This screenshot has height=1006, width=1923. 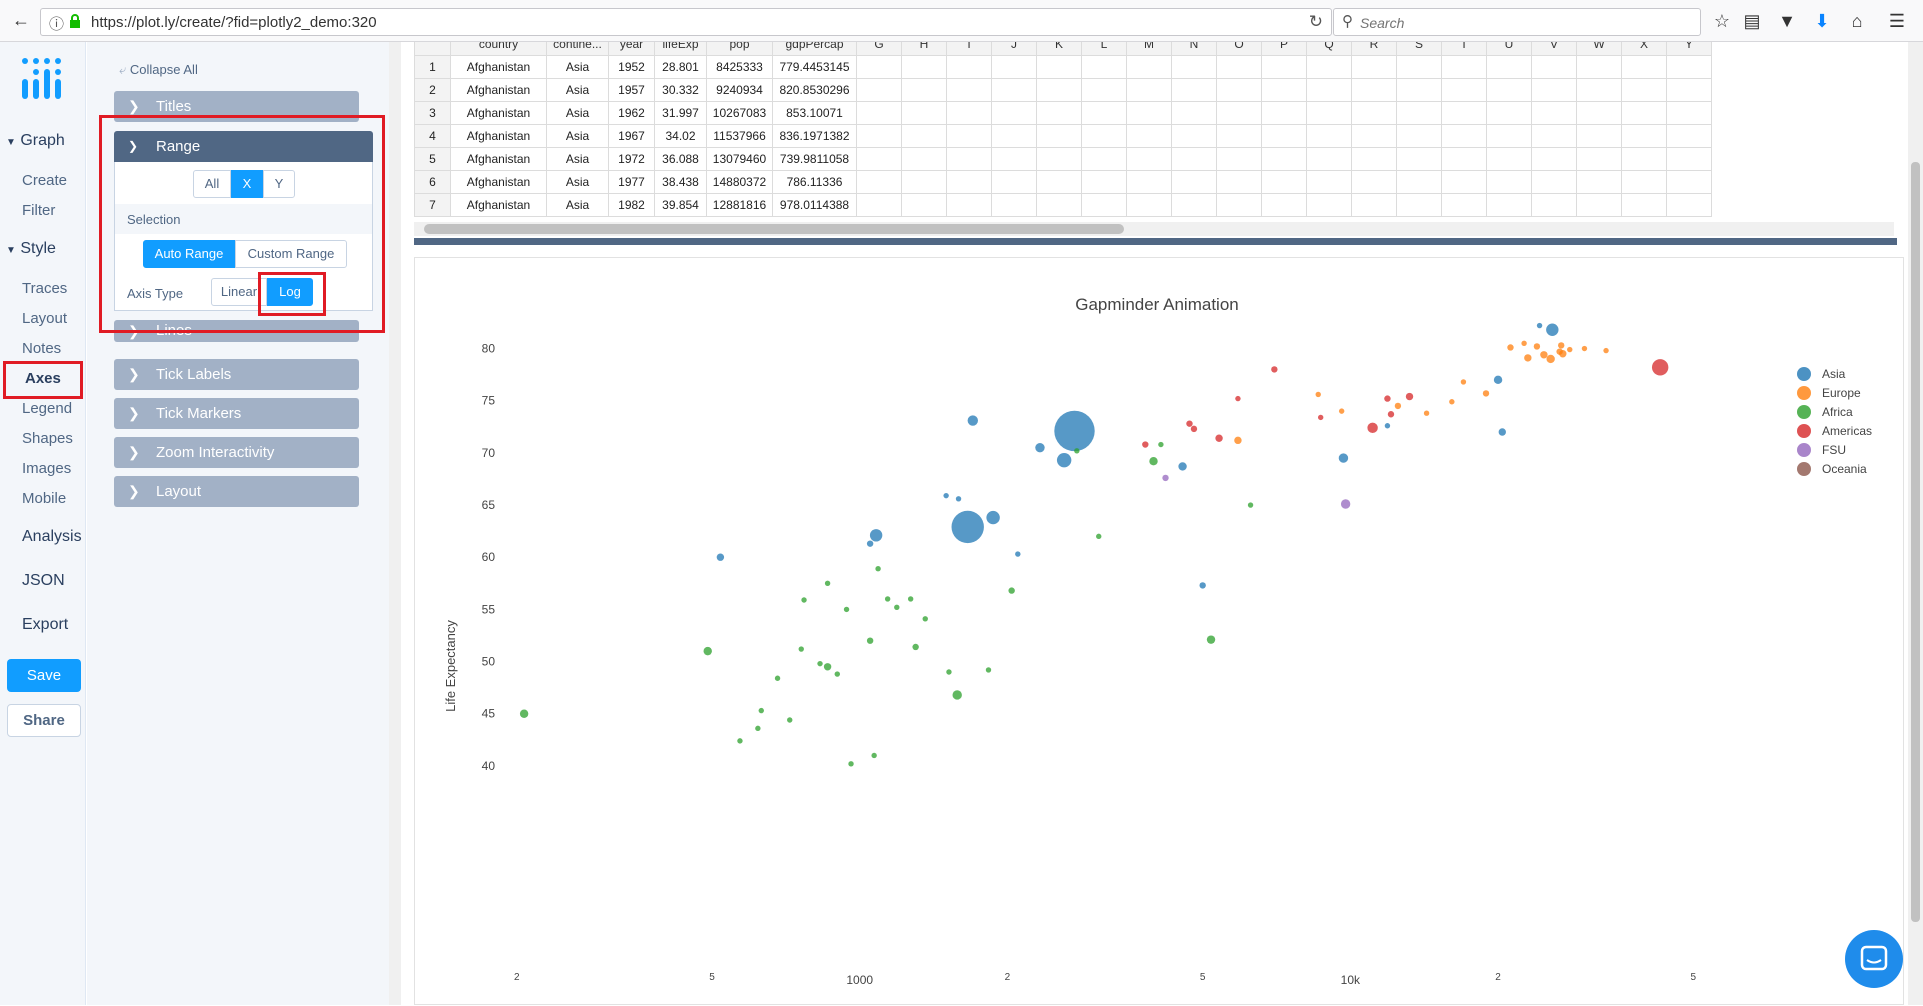 What do you see at coordinates (35, 140) in the screenshot?
I see `nav-graph: ▼ Graph` at bounding box center [35, 140].